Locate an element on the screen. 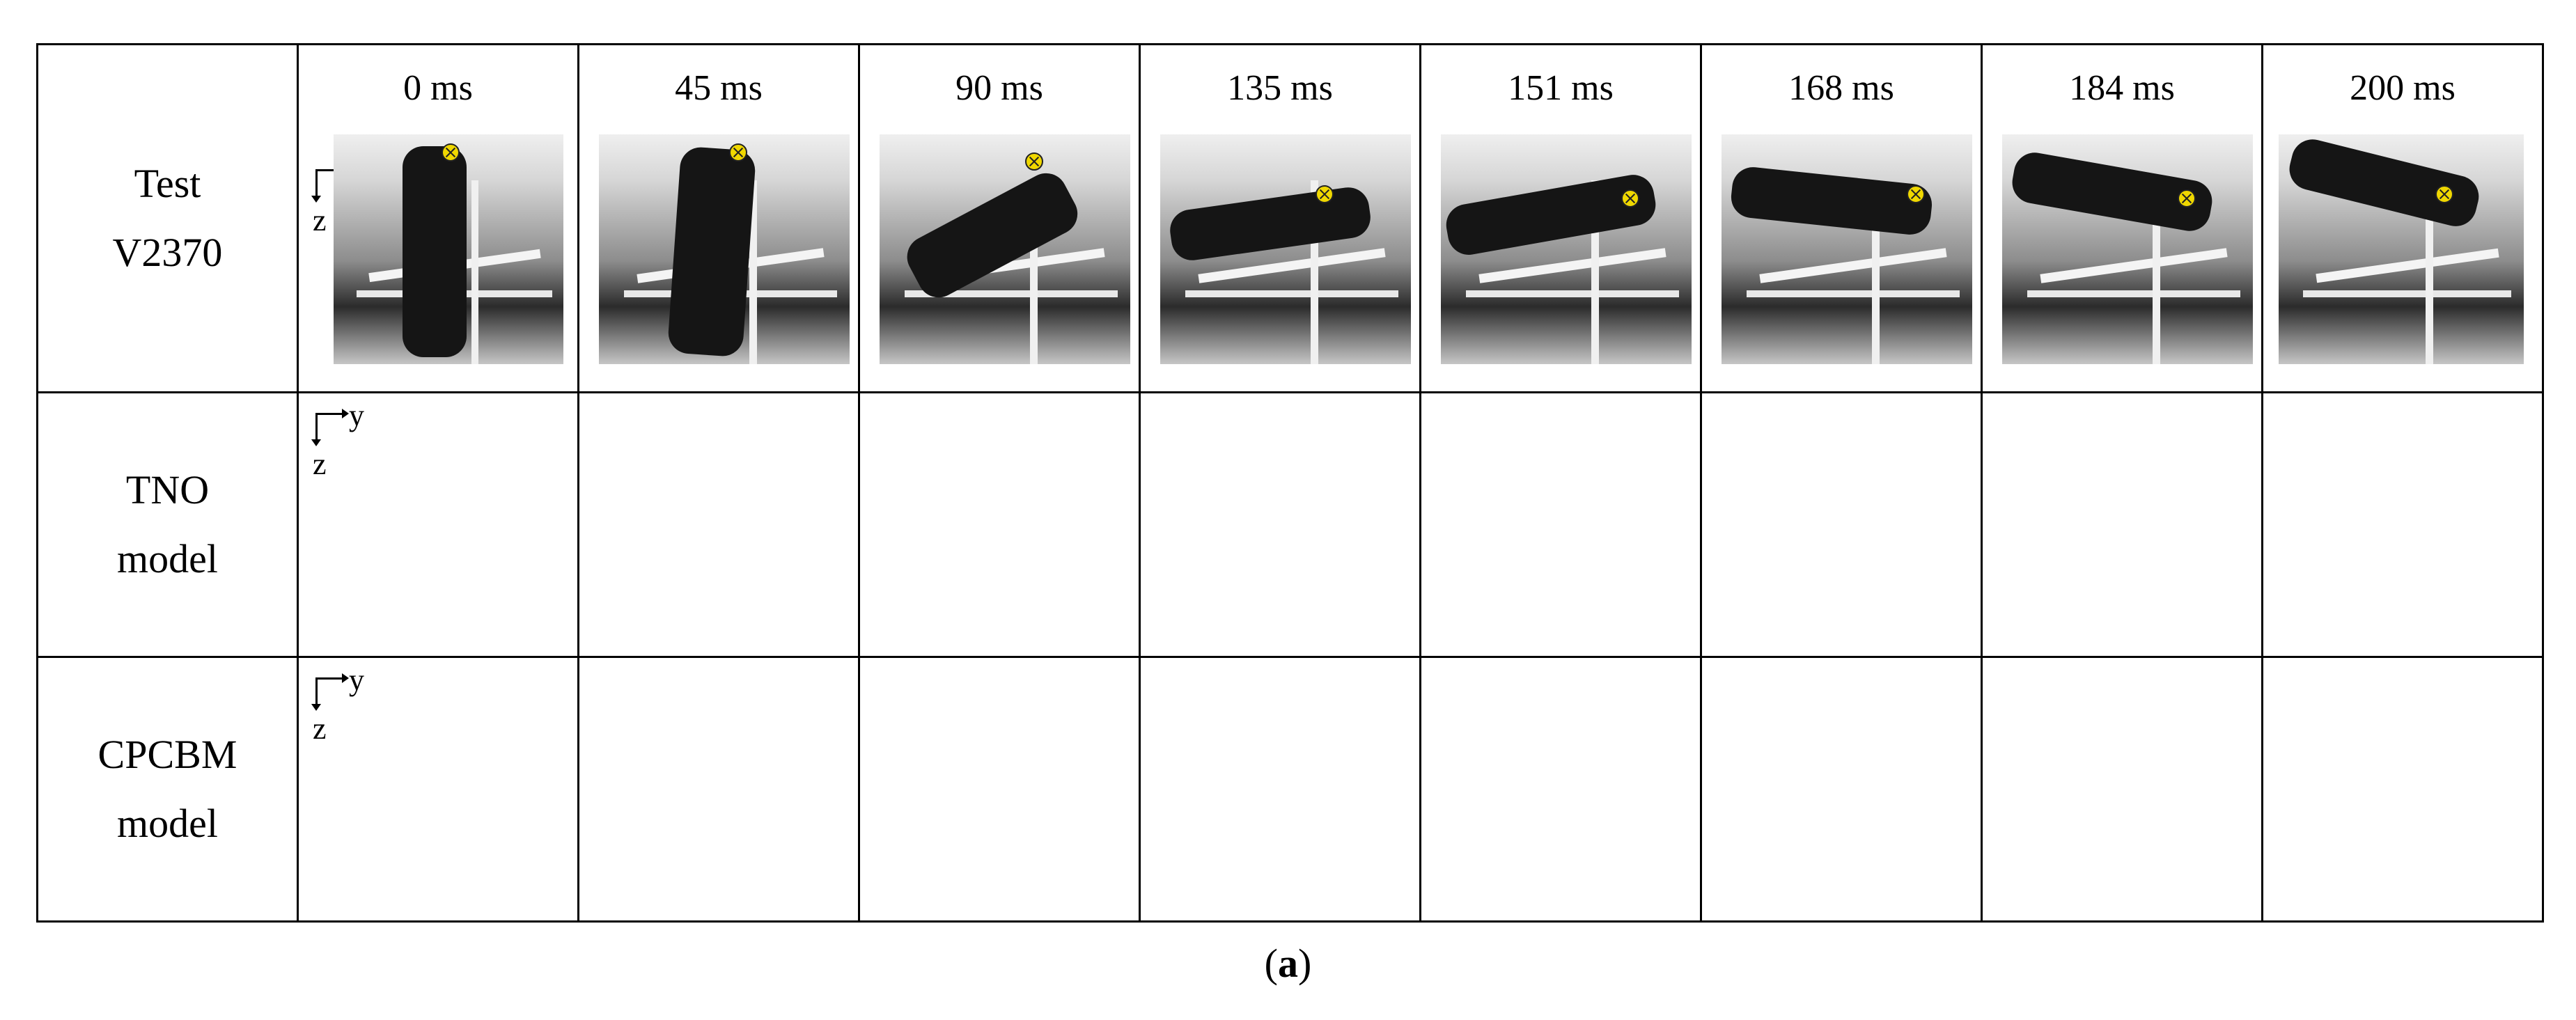  test-frame: 168 ms is located at coordinates (1841, 218).